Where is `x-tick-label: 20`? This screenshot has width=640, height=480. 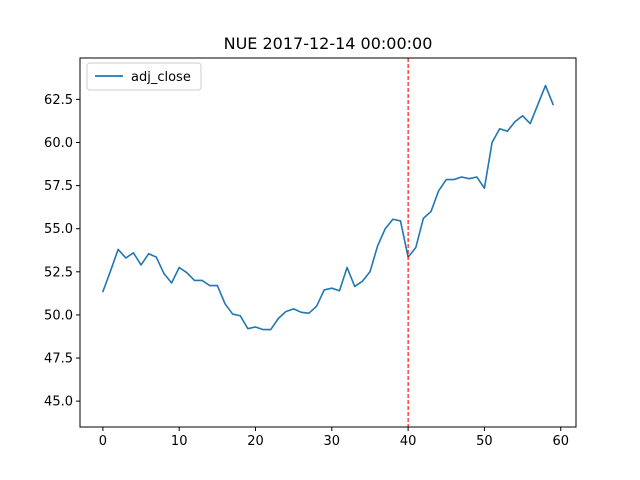 x-tick-label: 20 is located at coordinates (255, 441).